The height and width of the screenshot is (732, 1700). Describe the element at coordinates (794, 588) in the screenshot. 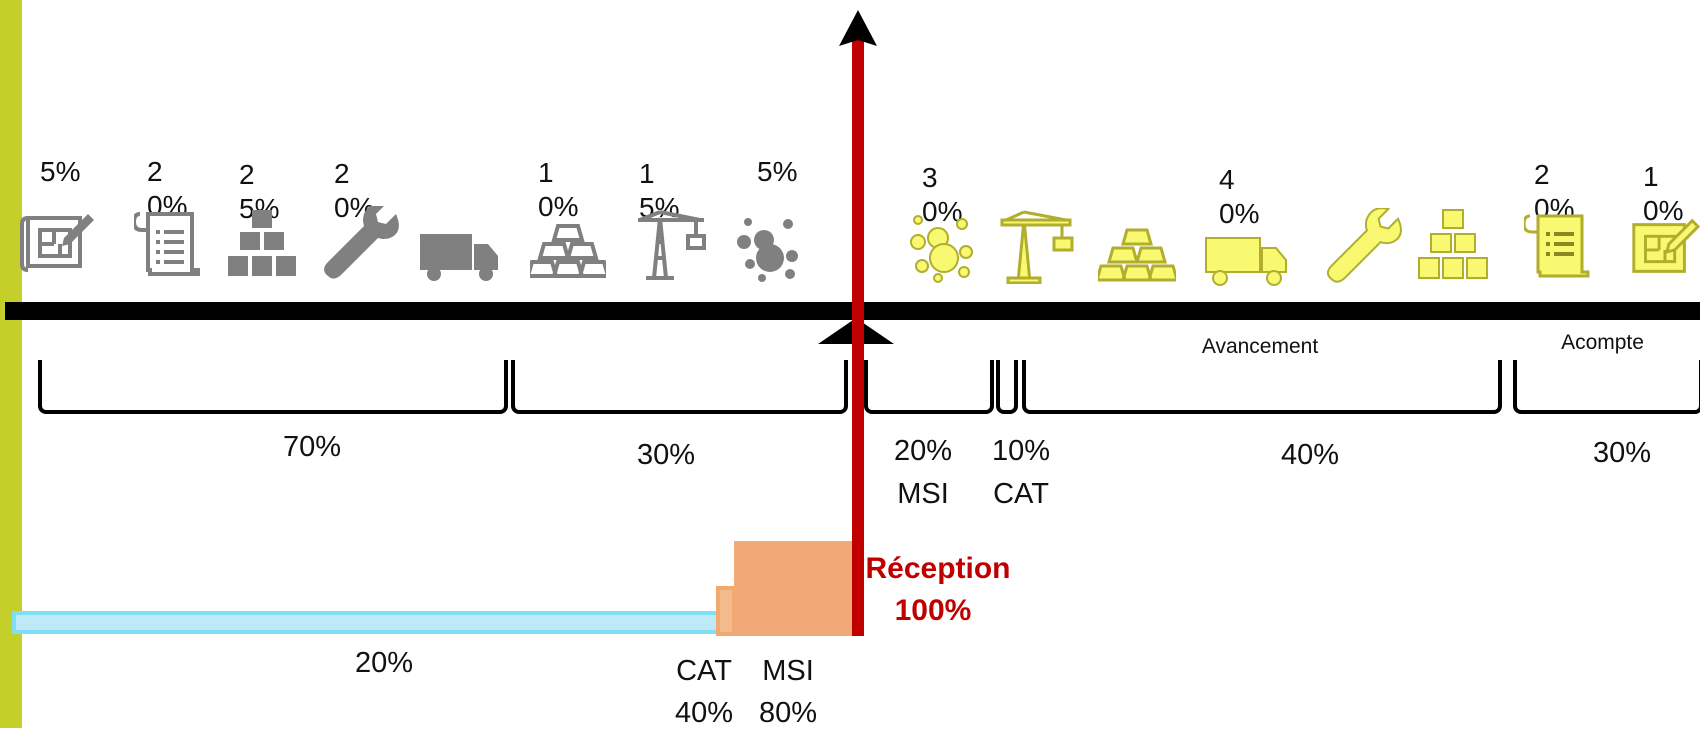

I see `msi-progress-block` at that location.